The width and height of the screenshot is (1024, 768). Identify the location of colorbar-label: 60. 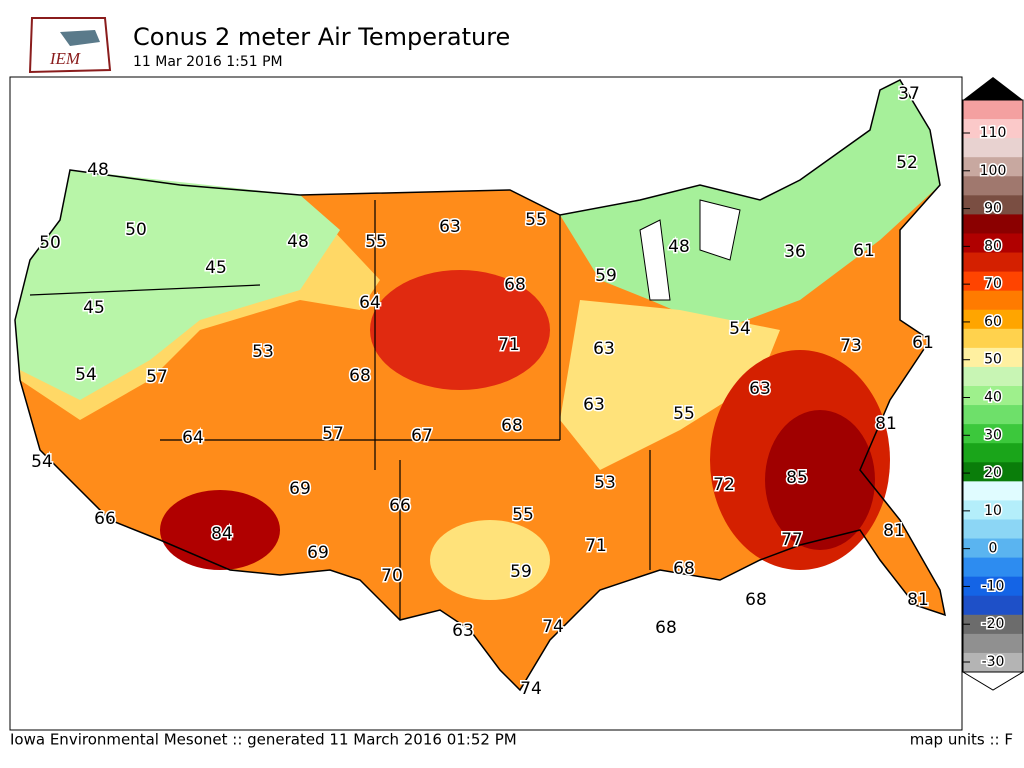
(993, 322).